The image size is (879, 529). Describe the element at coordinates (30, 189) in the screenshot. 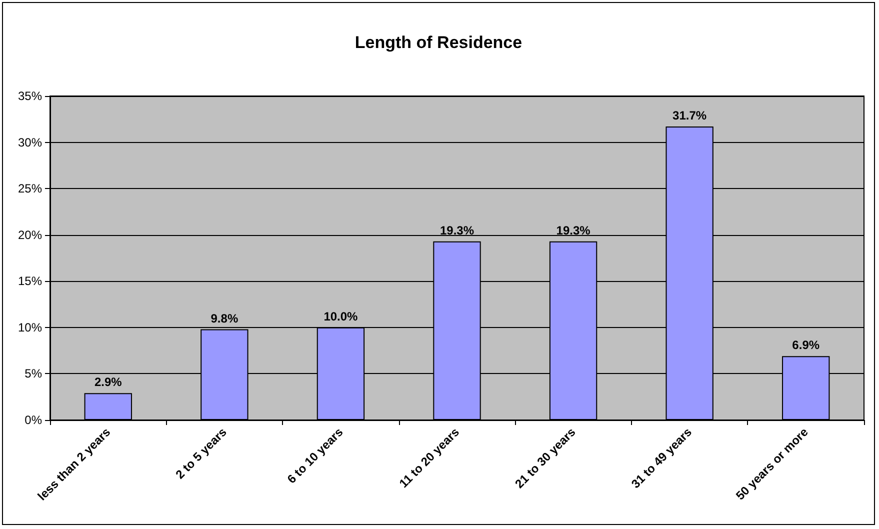

I see `y-tick-label: 25%` at that location.